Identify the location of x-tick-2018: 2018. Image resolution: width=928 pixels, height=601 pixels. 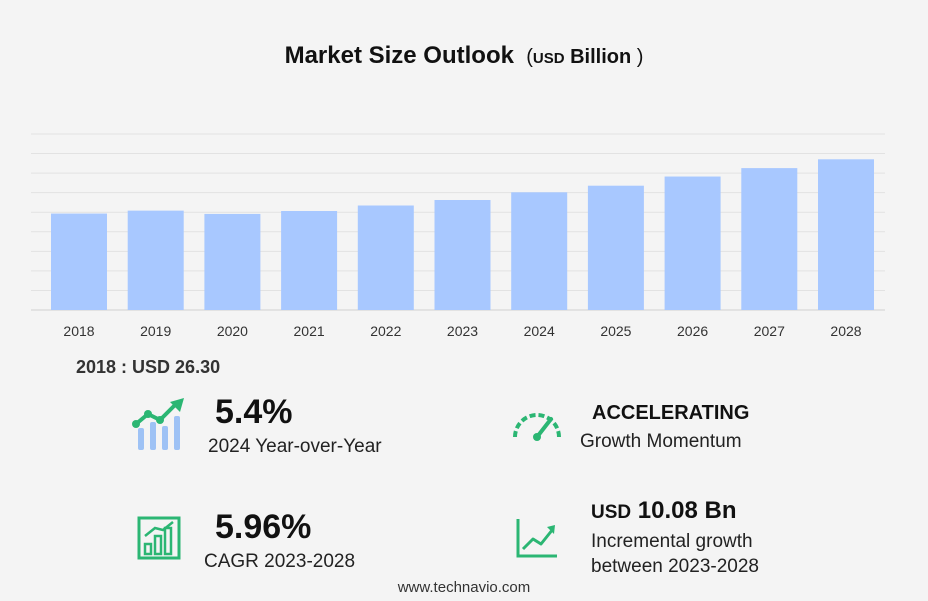
(78, 331).